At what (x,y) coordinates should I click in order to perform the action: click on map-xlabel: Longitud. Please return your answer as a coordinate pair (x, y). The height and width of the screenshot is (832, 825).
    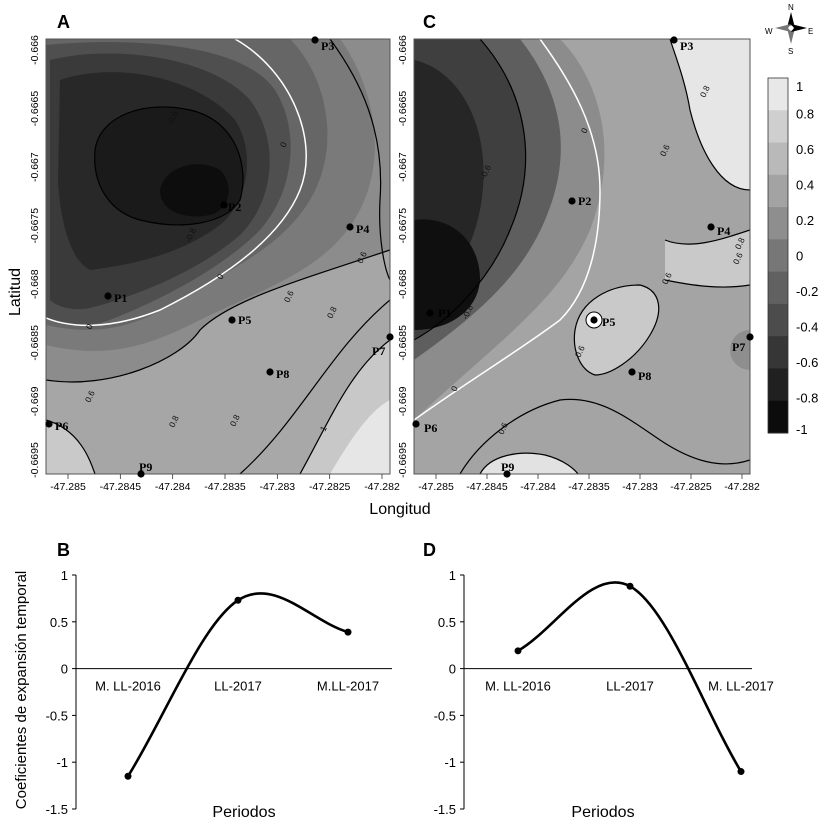
    Looking at the image, I should click on (399, 509).